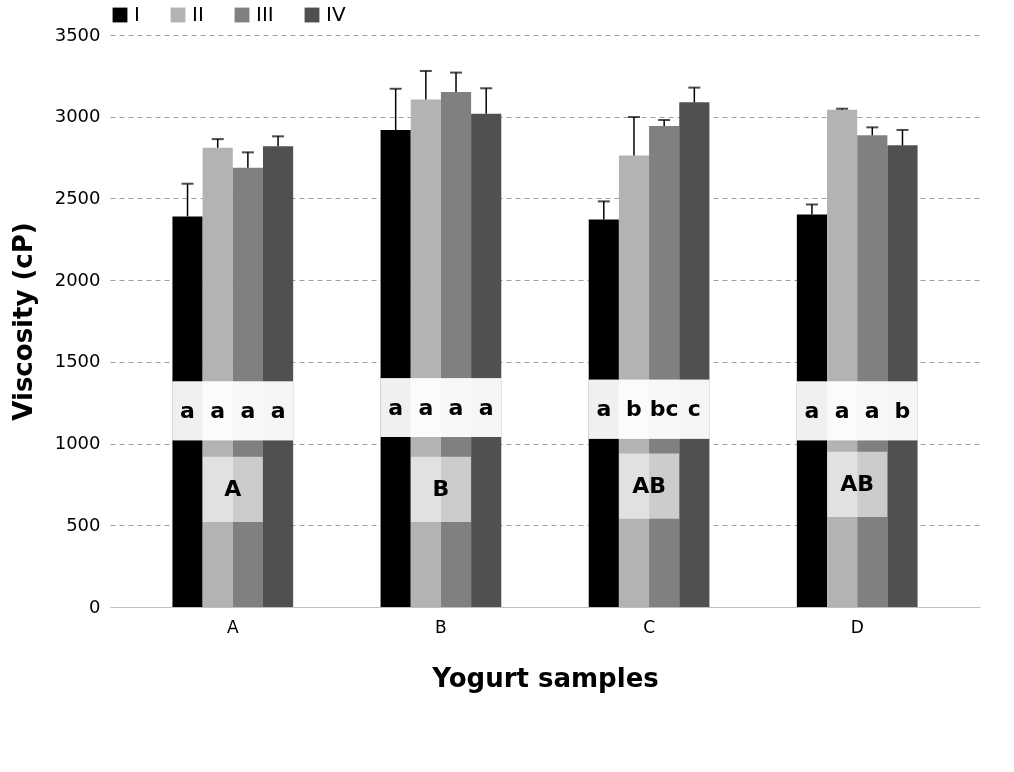  I want to click on annotation: a b bc c, so click(648, 409).